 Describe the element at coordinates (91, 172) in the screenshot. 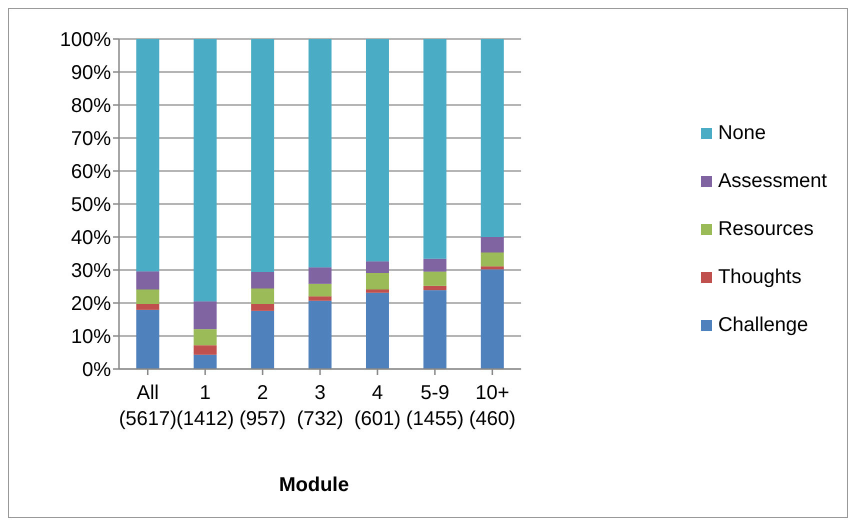

I see `y-tick-label: 60%` at that location.